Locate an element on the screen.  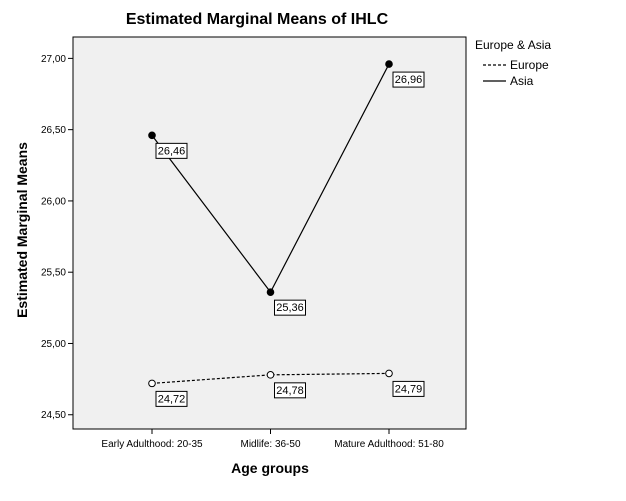
data-label-europe: 24,78 is located at coordinates (290, 391).